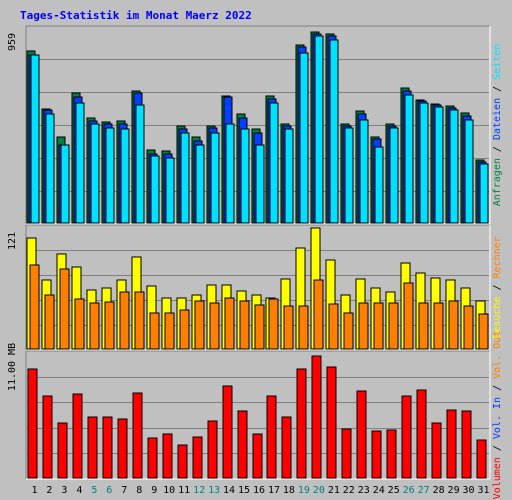 The height and width of the screenshot is (500, 512). What do you see at coordinates (409, 490) in the screenshot?
I see `x-tick-label: 26` at bounding box center [409, 490].